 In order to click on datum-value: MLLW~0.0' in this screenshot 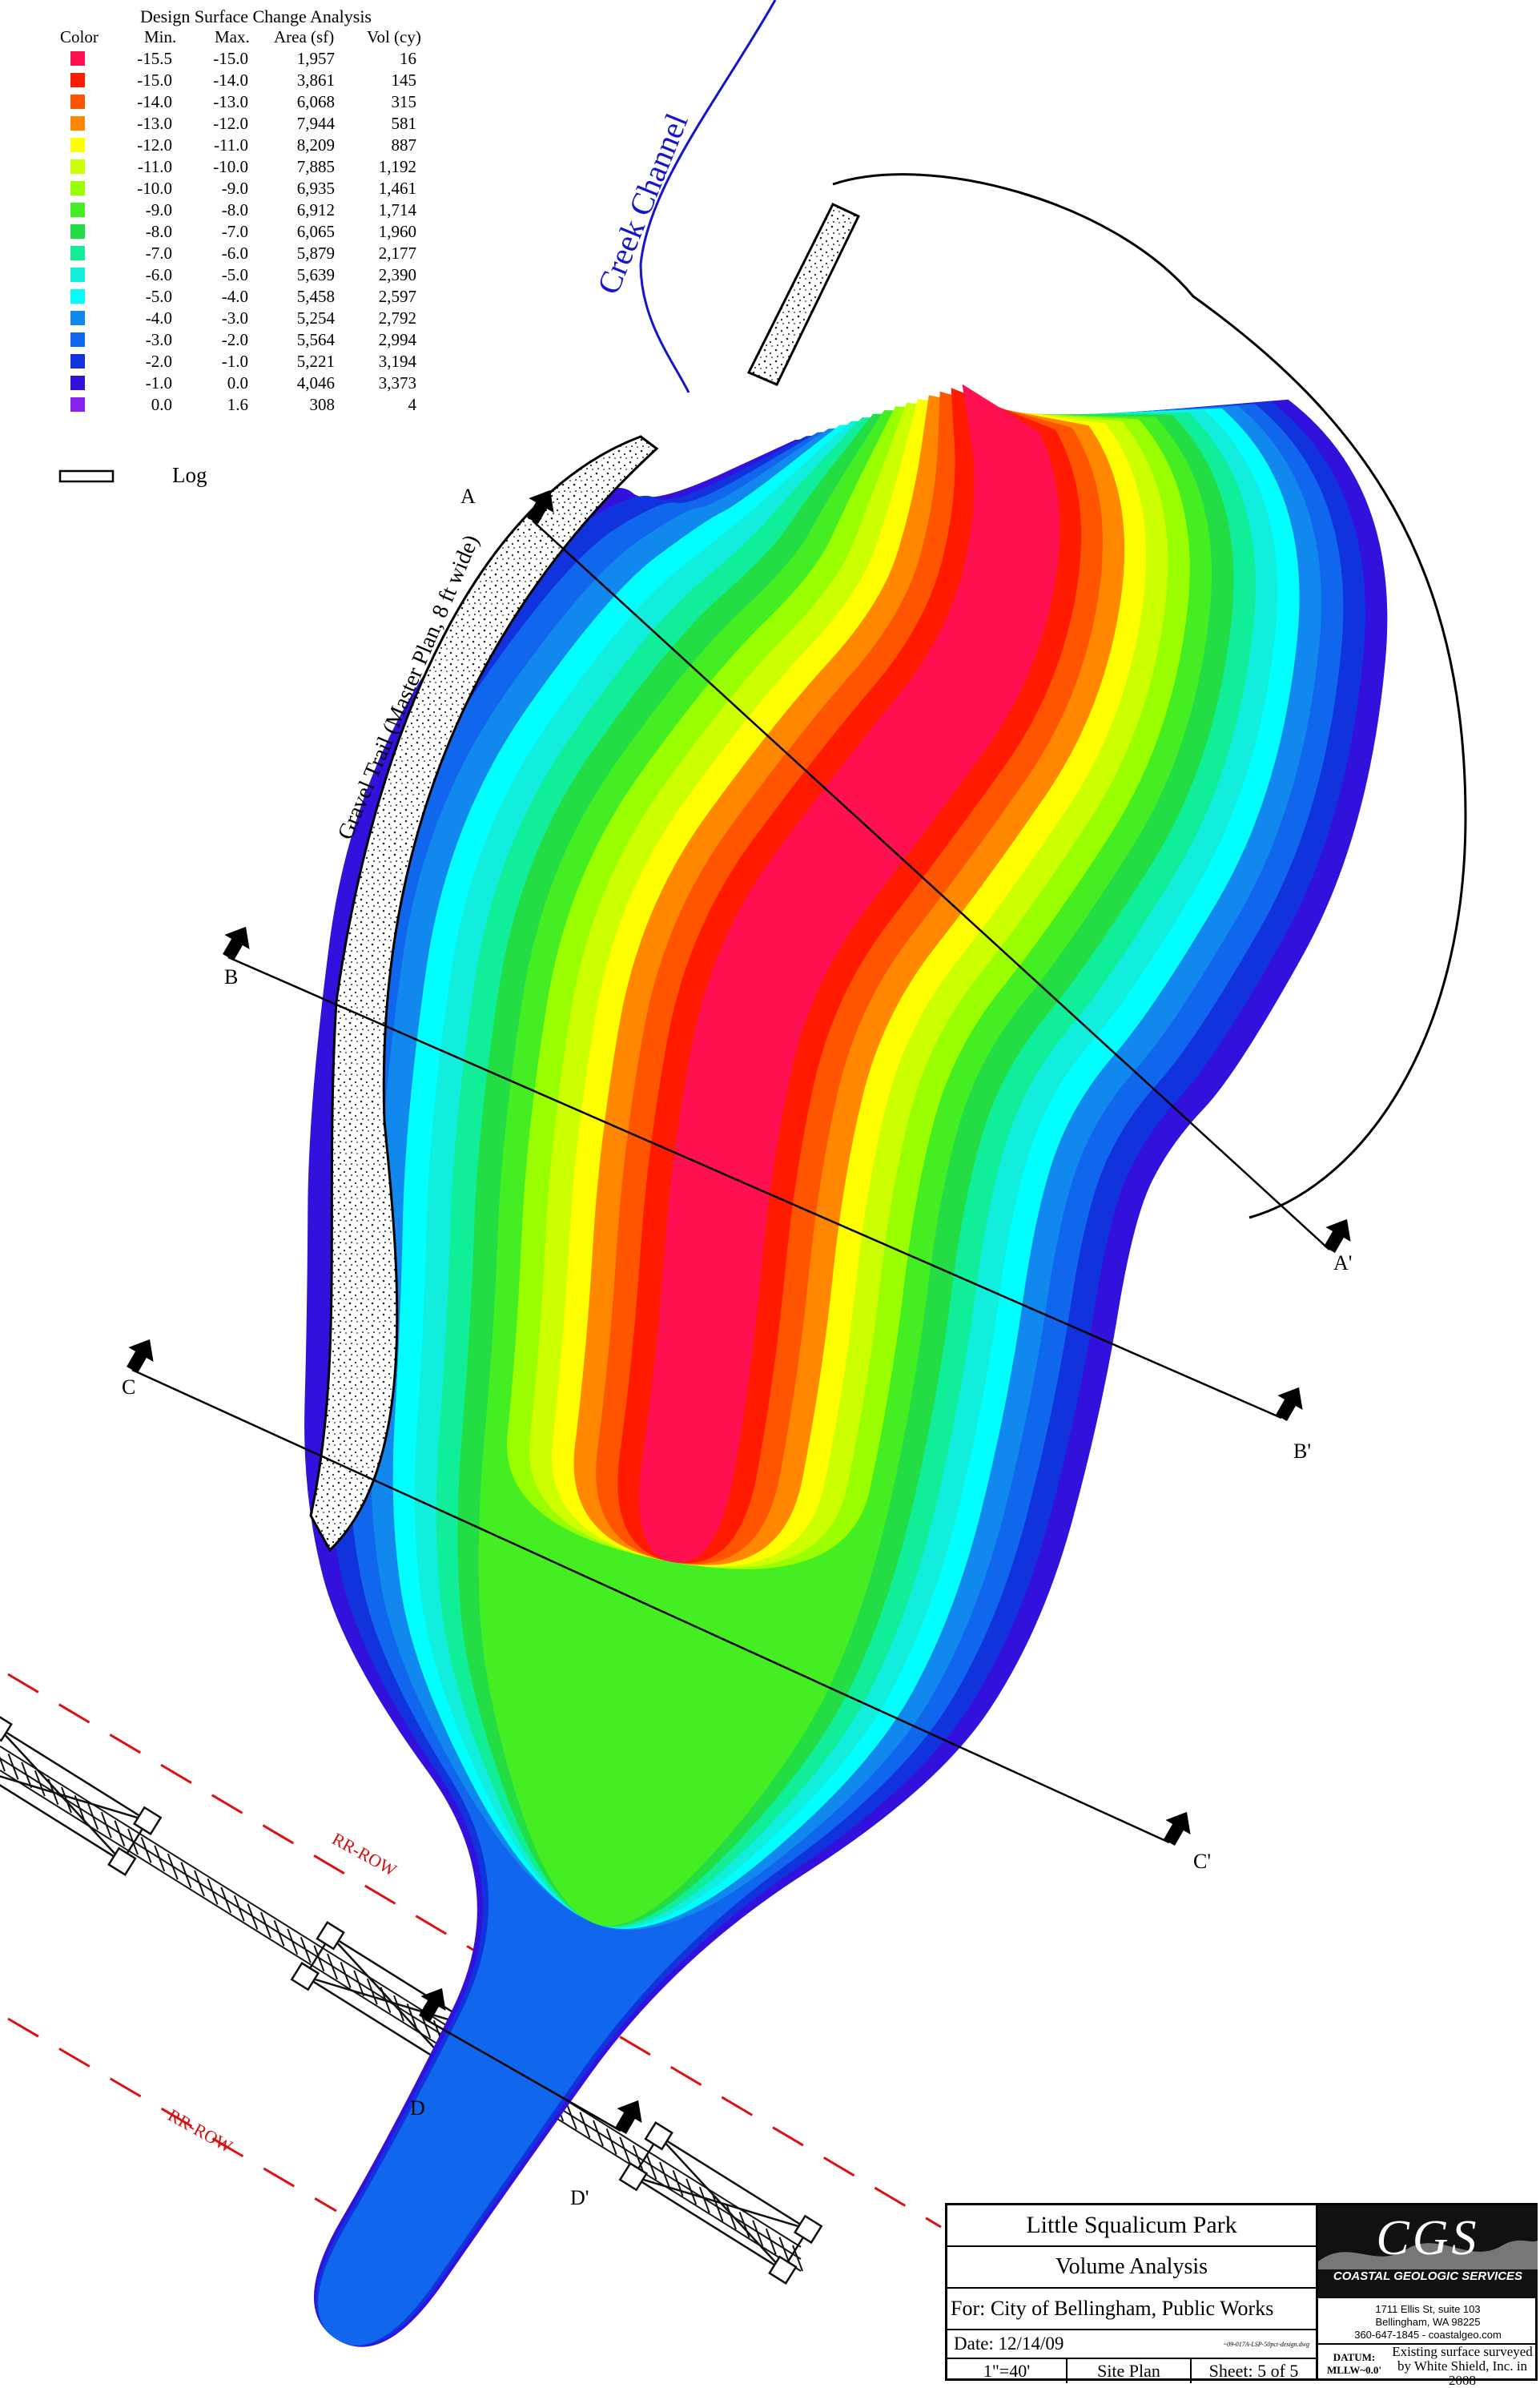, I will do `click(1354, 2370)`.